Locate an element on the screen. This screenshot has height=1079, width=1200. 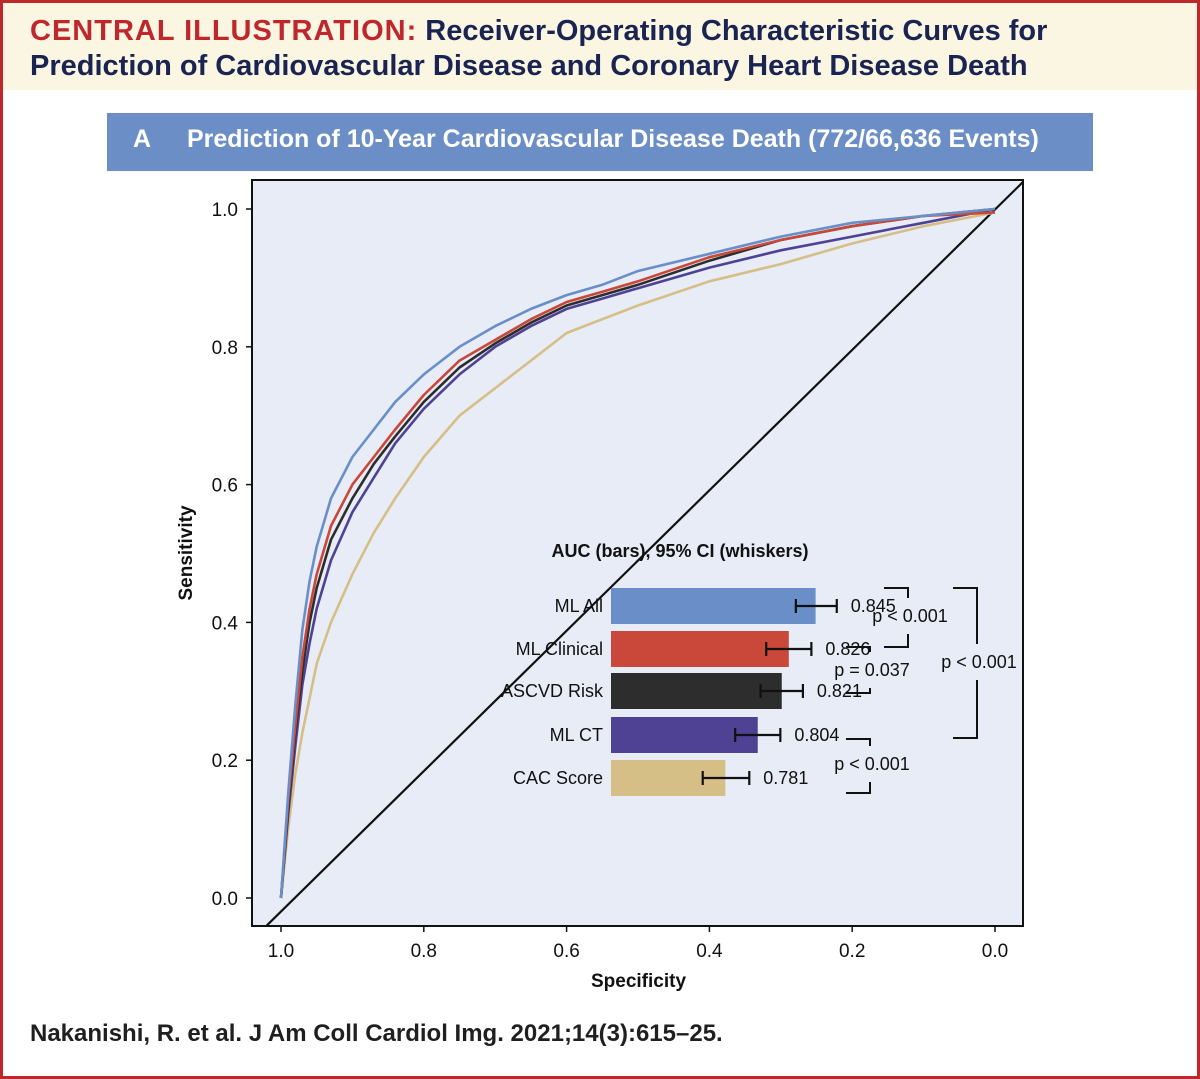
y-tick-label: 1.0 is located at coordinates (225, 210).